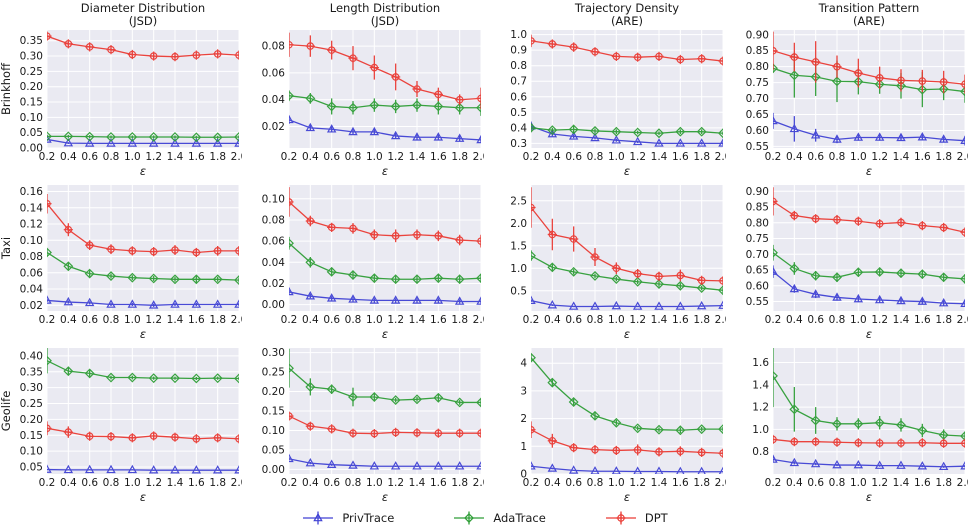 The image size is (969, 531). I want to click on svg-text: 2.5, so click(518, 201).